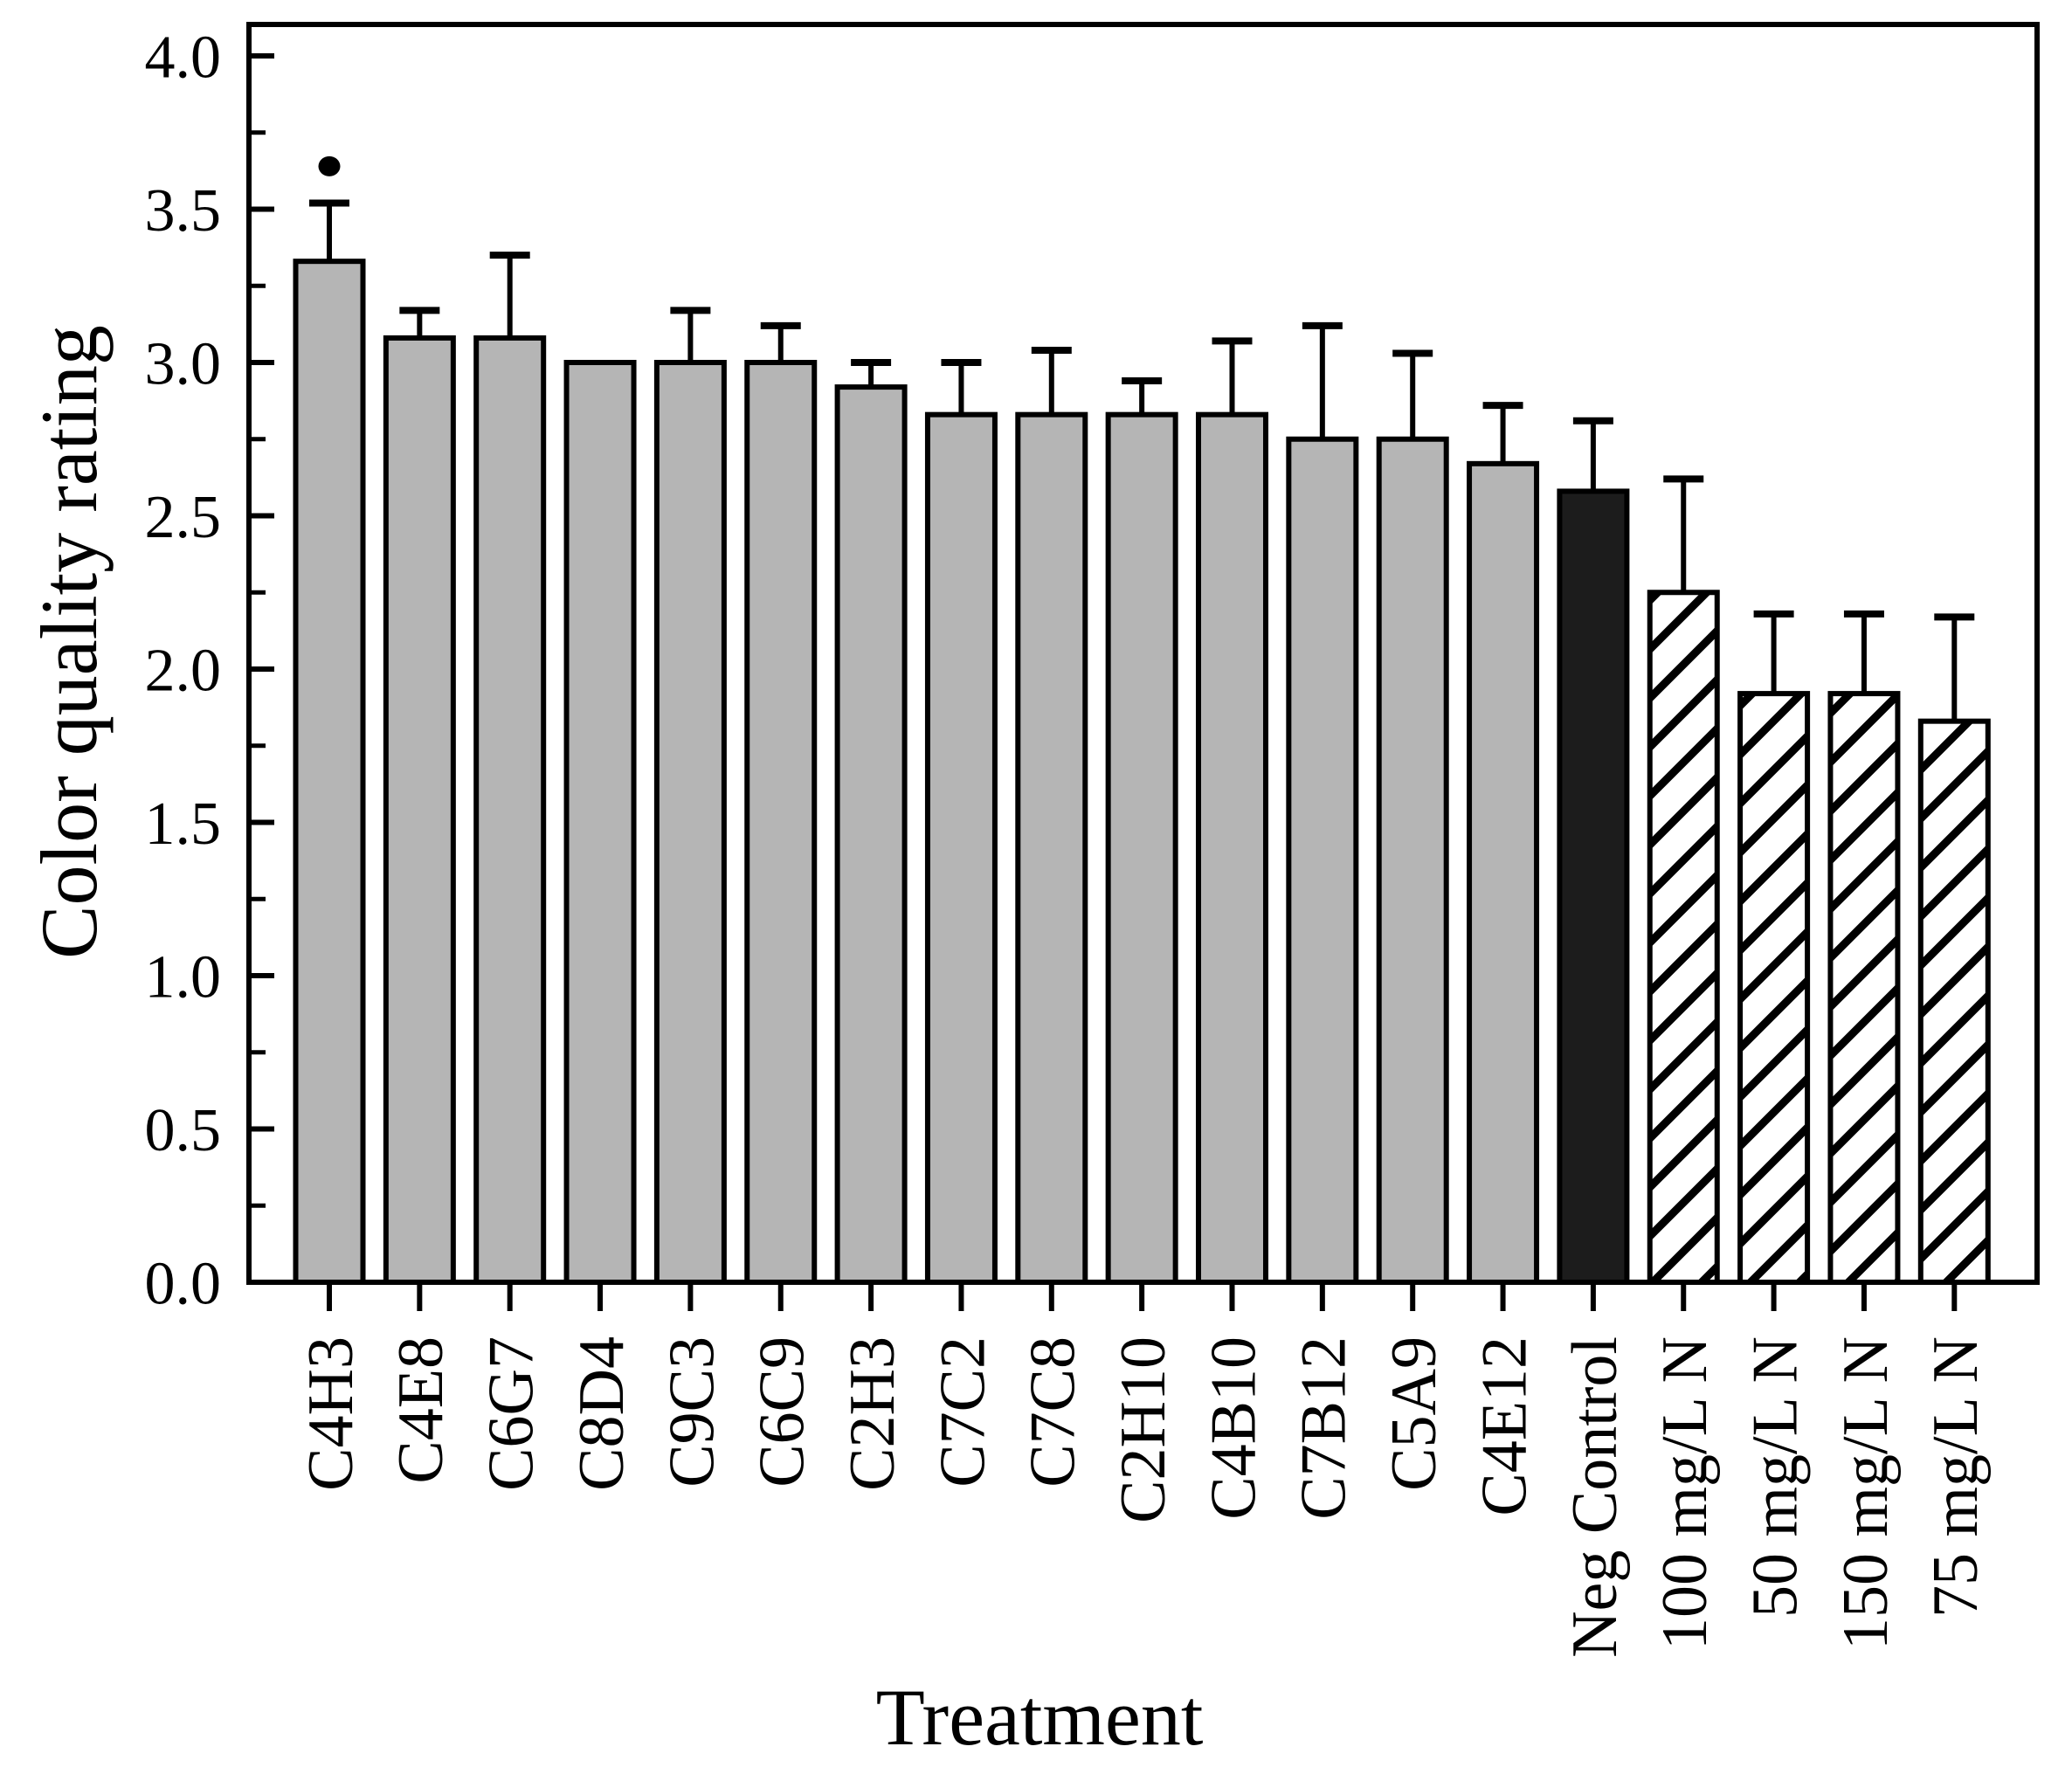  What do you see at coordinates (1955, 667) in the screenshot?
I see `error-bar-75-mg-L-N` at bounding box center [1955, 667].